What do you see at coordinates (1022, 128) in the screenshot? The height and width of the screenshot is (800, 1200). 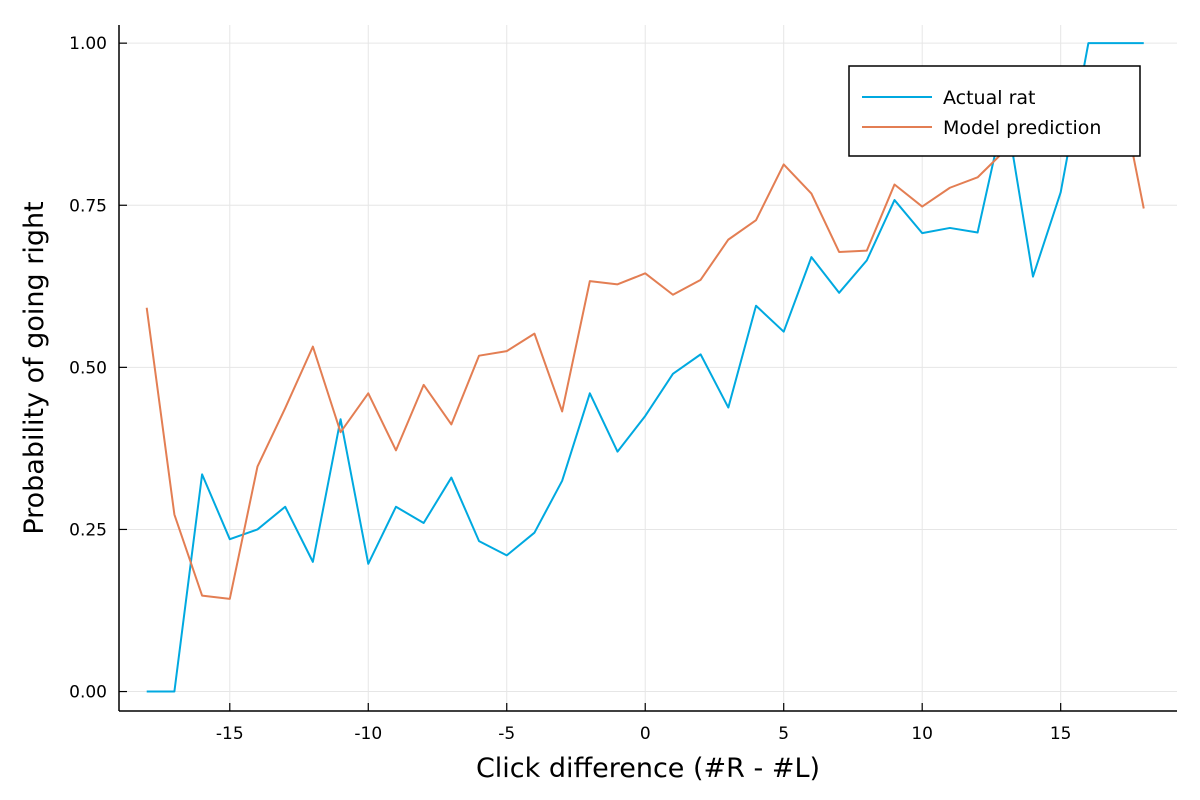 I see `legend-label-model-prediction: Model prediction` at bounding box center [1022, 128].